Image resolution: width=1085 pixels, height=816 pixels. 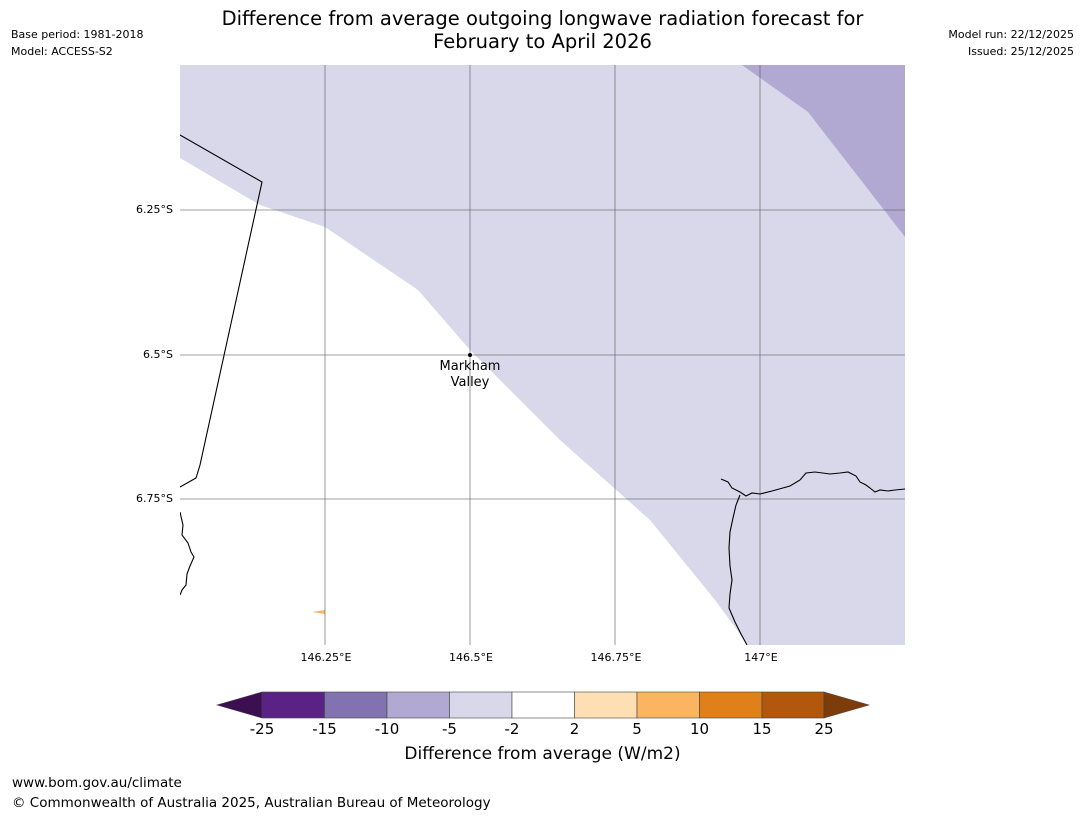 What do you see at coordinates (761, 657) in the screenshot?
I see `lon-label-147: 147°E` at bounding box center [761, 657].